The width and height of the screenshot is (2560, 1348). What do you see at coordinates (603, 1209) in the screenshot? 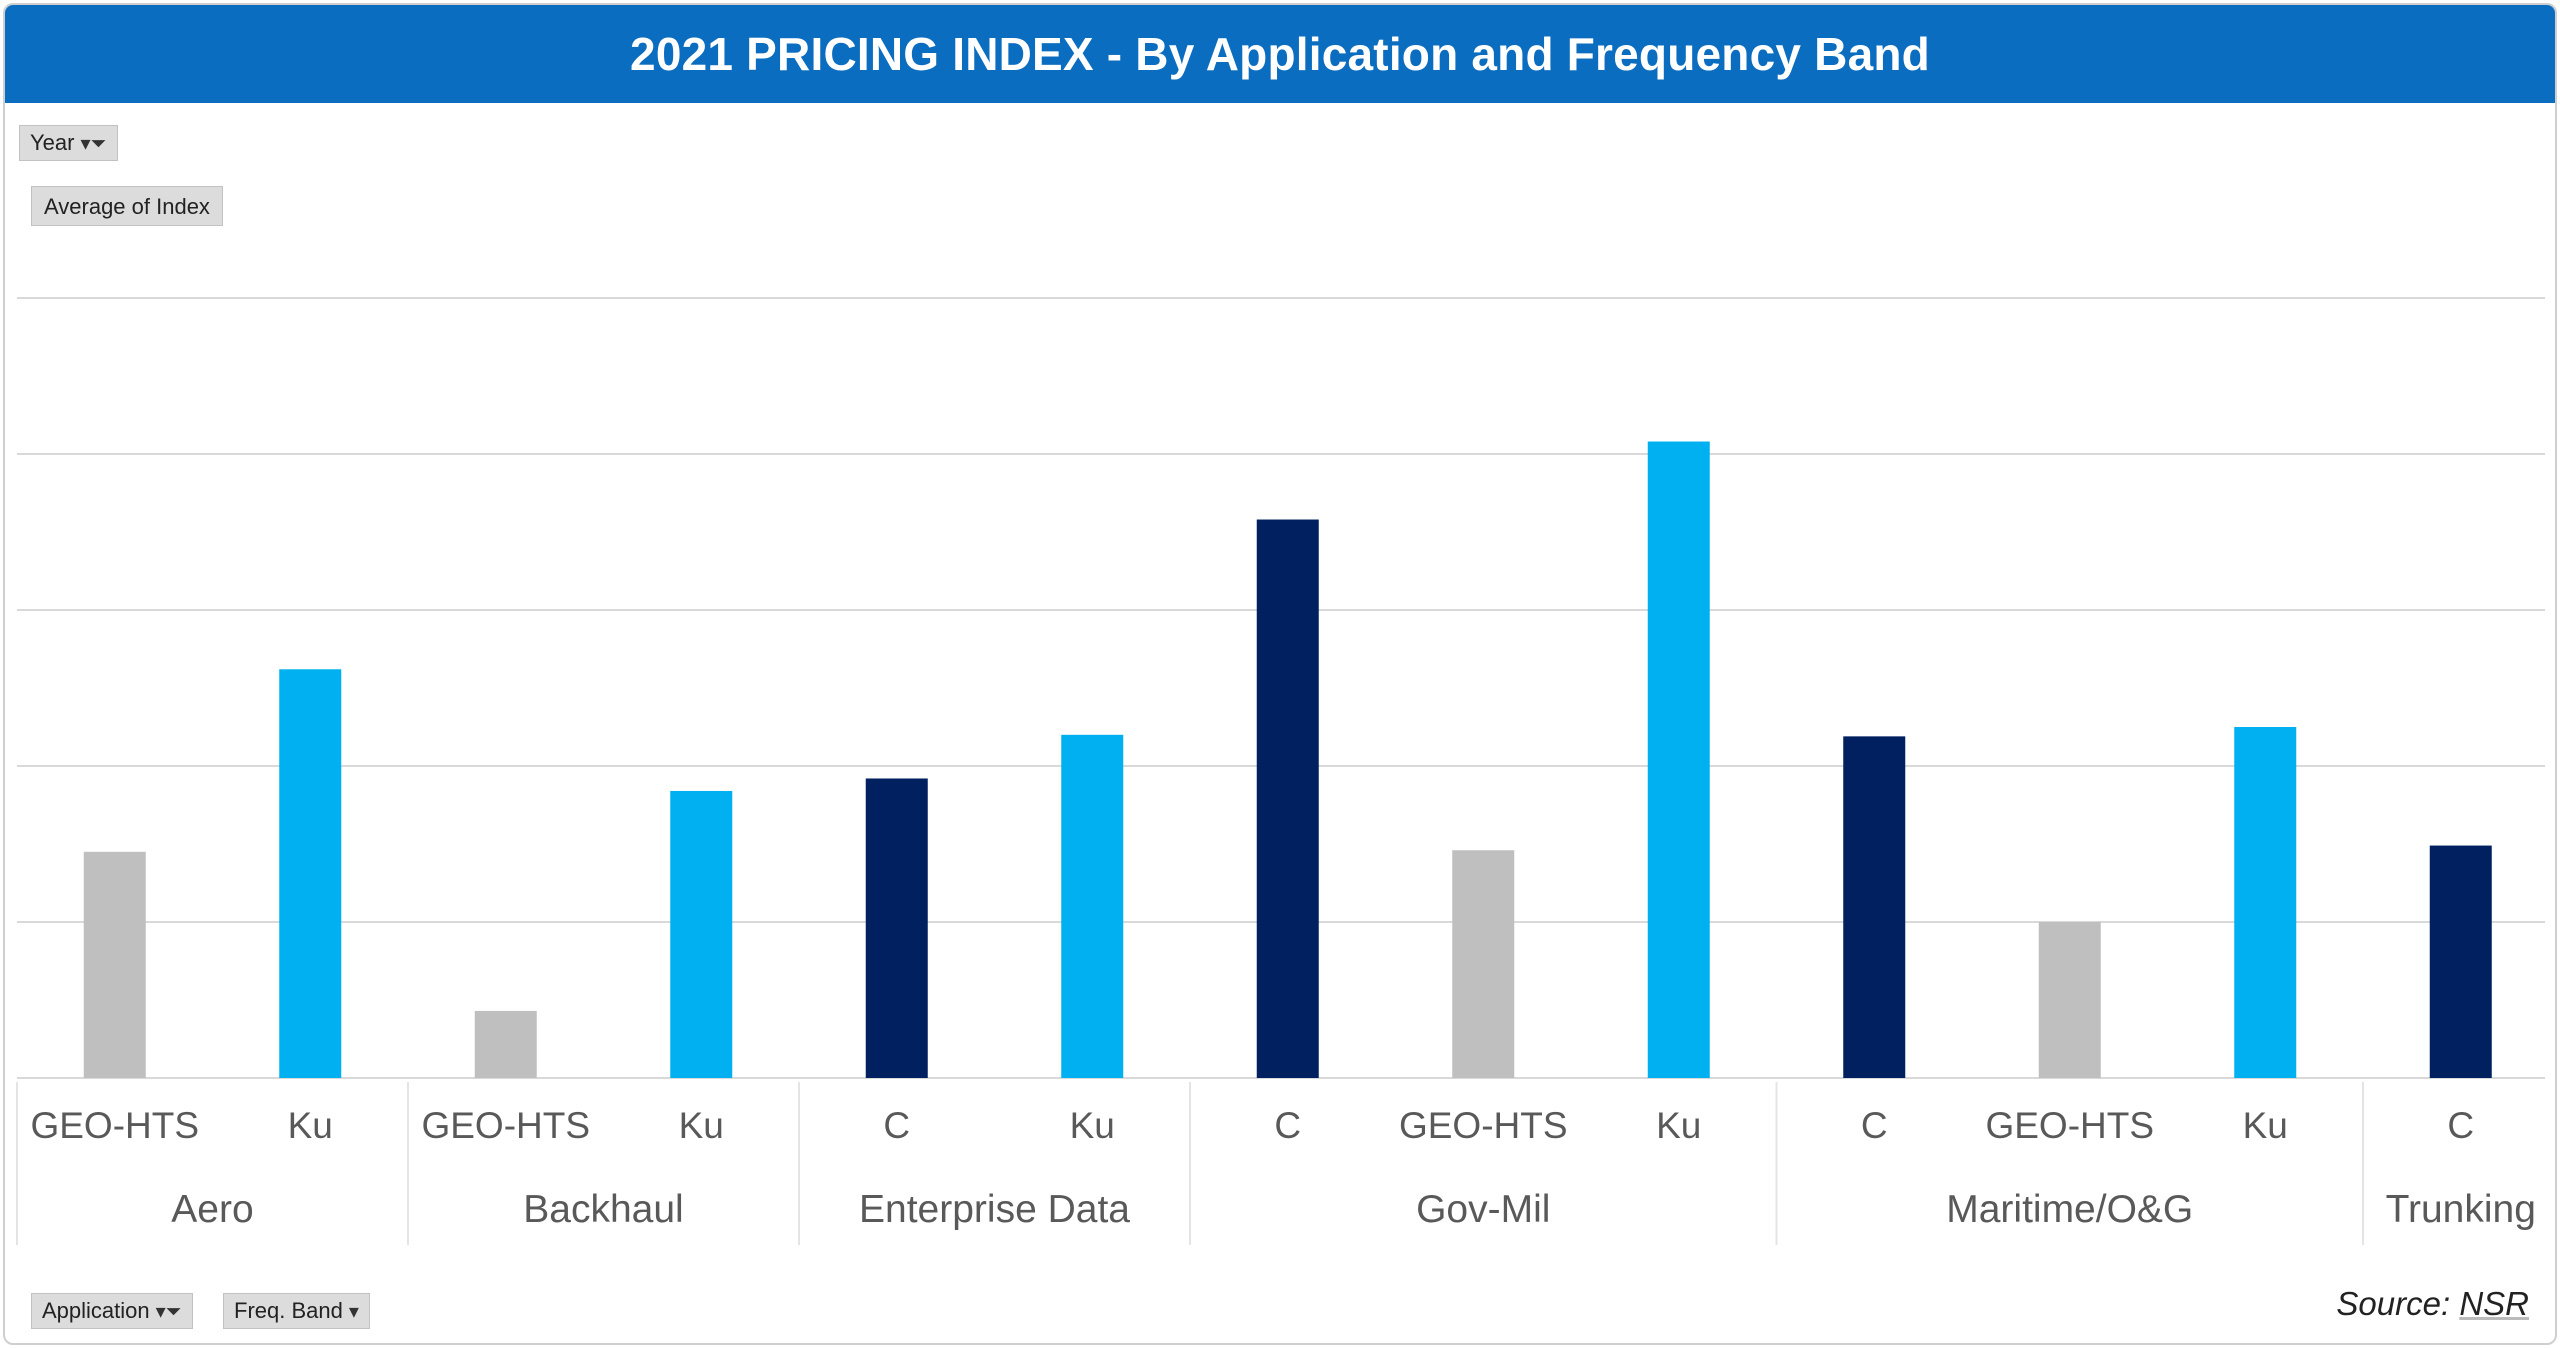
I see `group-axis-label: Backhaul` at bounding box center [603, 1209].